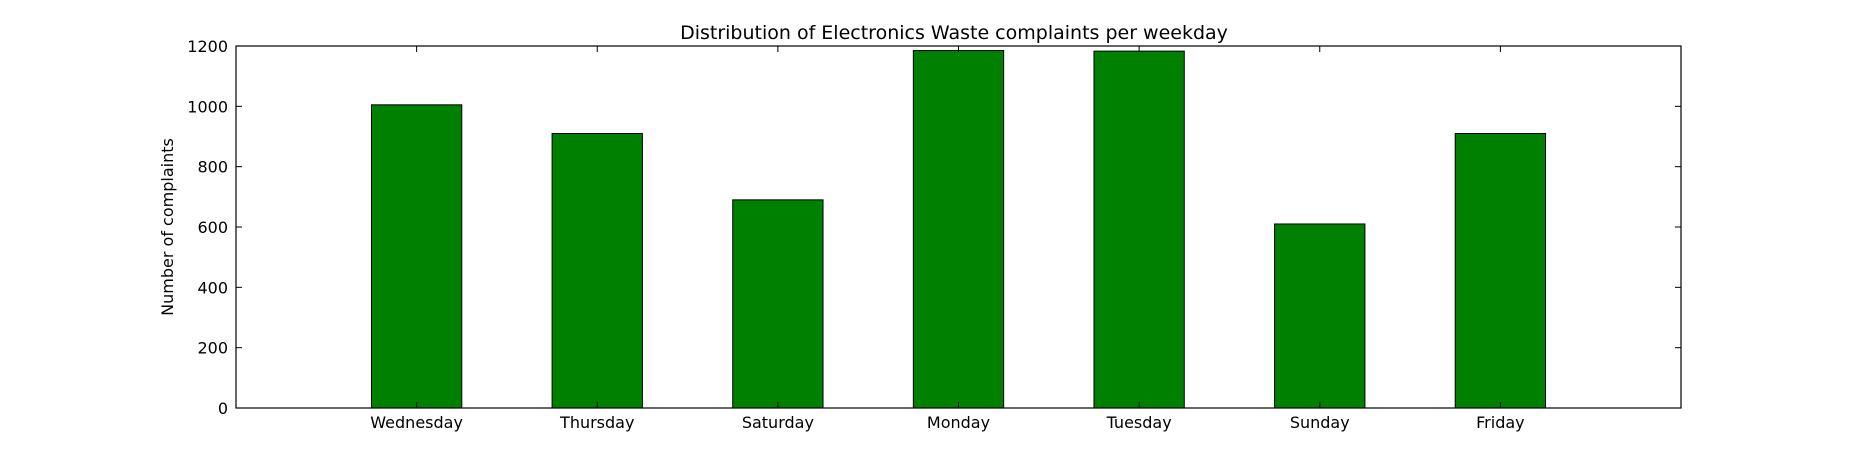  Describe the element at coordinates (1139, 422) in the screenshot. I see `x-tick-label: Tuesday` at that location.